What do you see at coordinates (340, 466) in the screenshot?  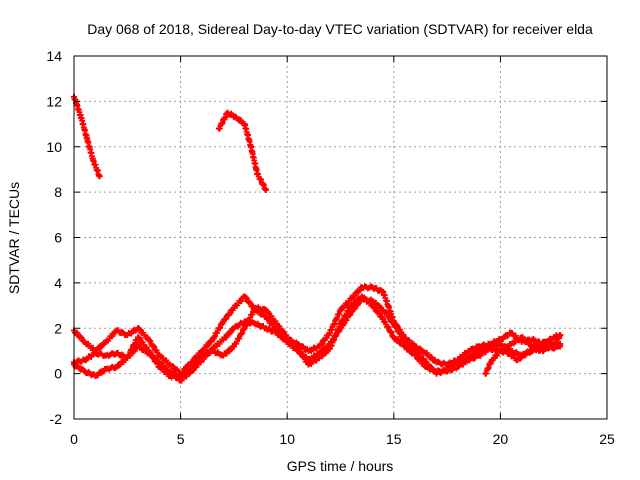 I see `x-axis-label: GPS time / hours` at bounding box center [340, 466].